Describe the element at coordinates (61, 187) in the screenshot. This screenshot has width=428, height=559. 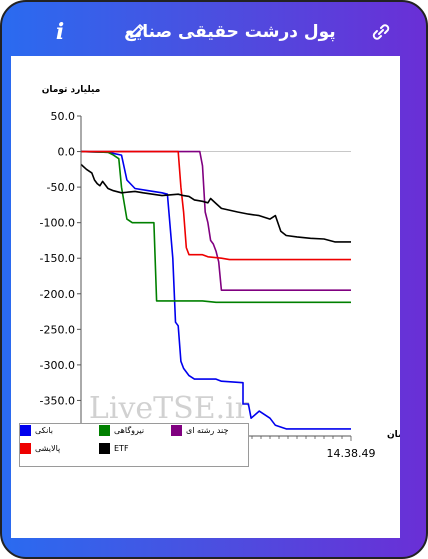
I see `y-tick-label: -50.0` at that location.